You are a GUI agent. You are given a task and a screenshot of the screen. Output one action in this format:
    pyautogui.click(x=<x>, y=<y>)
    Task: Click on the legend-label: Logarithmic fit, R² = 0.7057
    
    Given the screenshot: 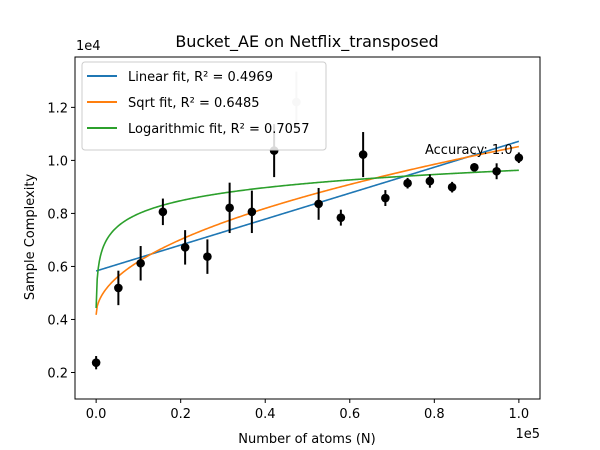 What is the action you would take?
    pyautogui.click(x=218, y=129)
    